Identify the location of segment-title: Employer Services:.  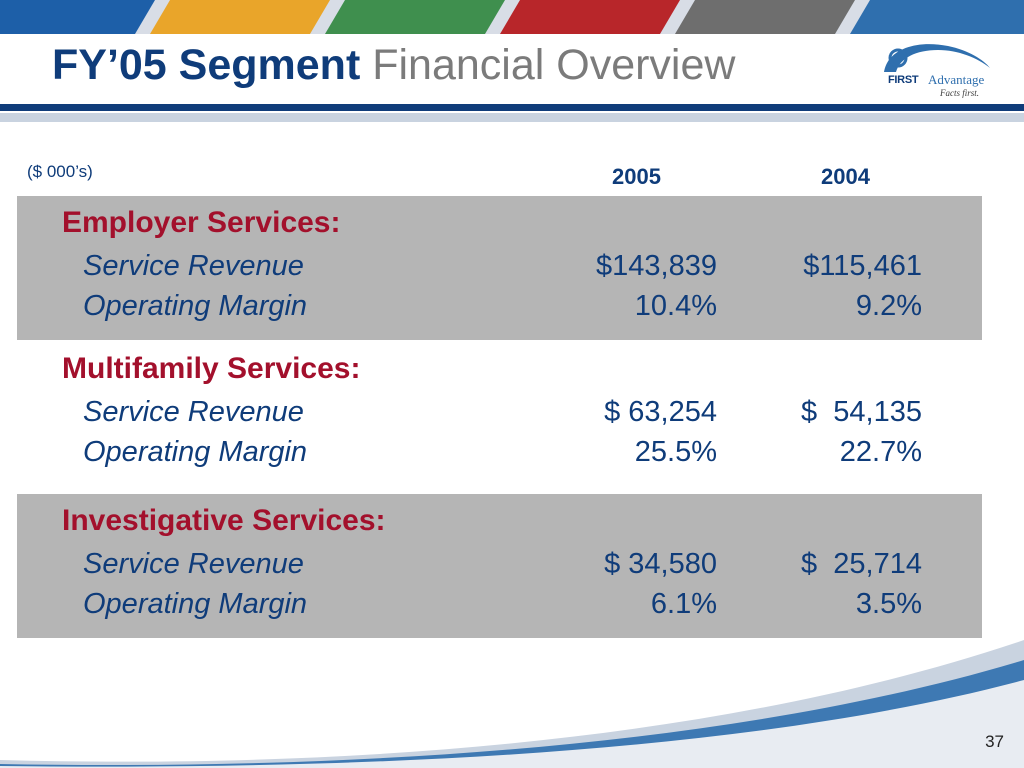
(201, 222).